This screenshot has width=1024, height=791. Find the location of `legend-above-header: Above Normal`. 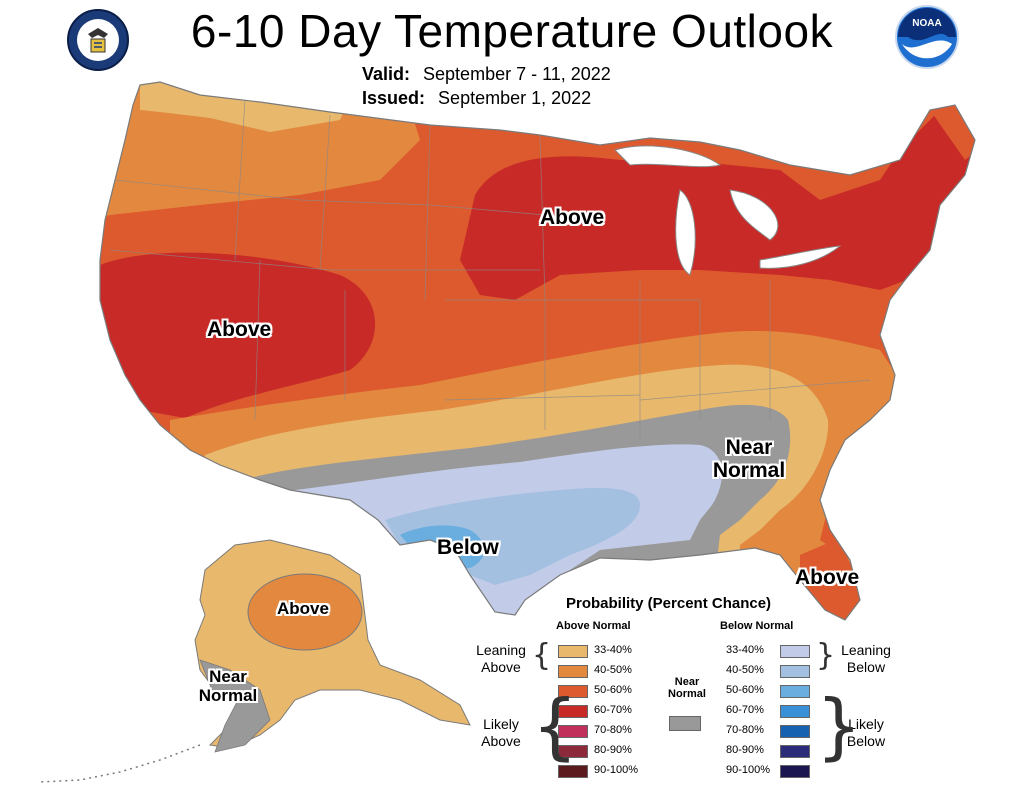

legend-above-header: Above Normal is located at coordinates (593, 626).